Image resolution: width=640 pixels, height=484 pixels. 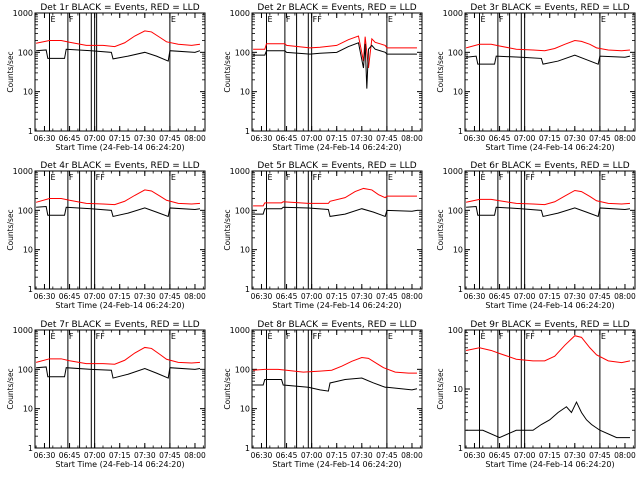 What do you see at coordinates (336, 8) in the screenshot?
I see `chart-title: Det 2r BLACK = Events, RED = LLD` at bounding box center [336, 8].